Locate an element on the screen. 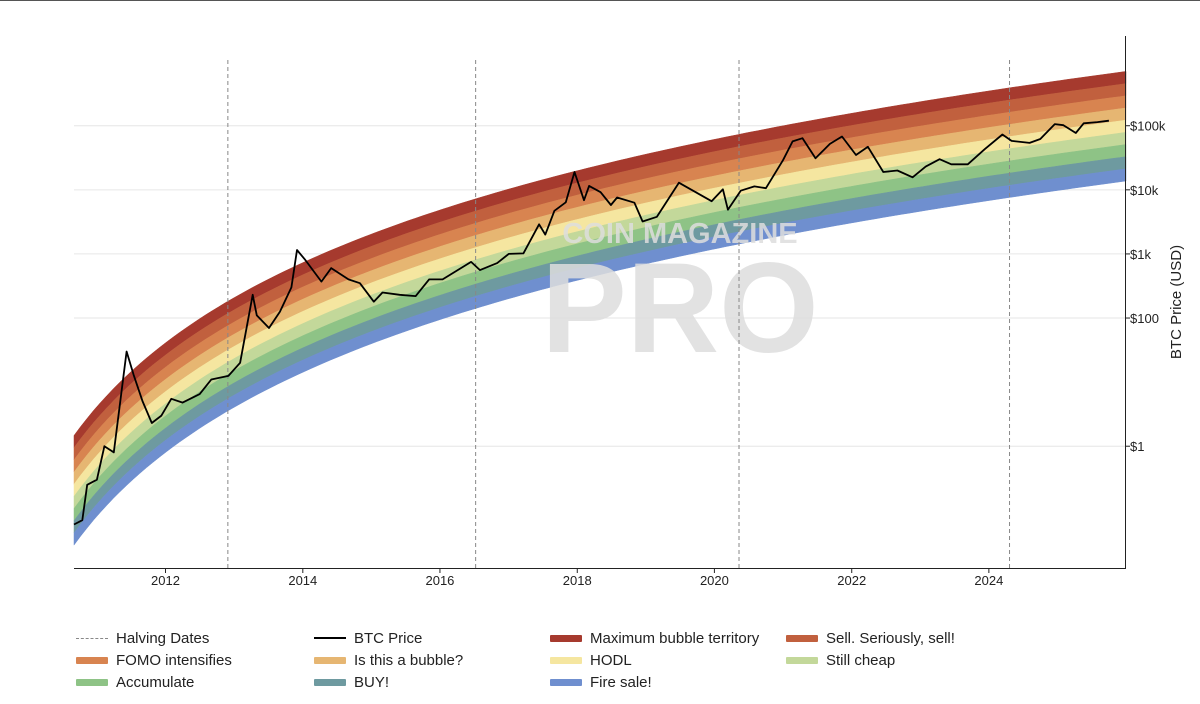  legend-item: Maximum bubble territory is located at coordinates (654, 638).